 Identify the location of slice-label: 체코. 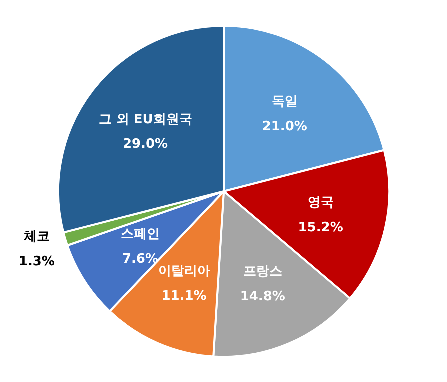
(36, 236).